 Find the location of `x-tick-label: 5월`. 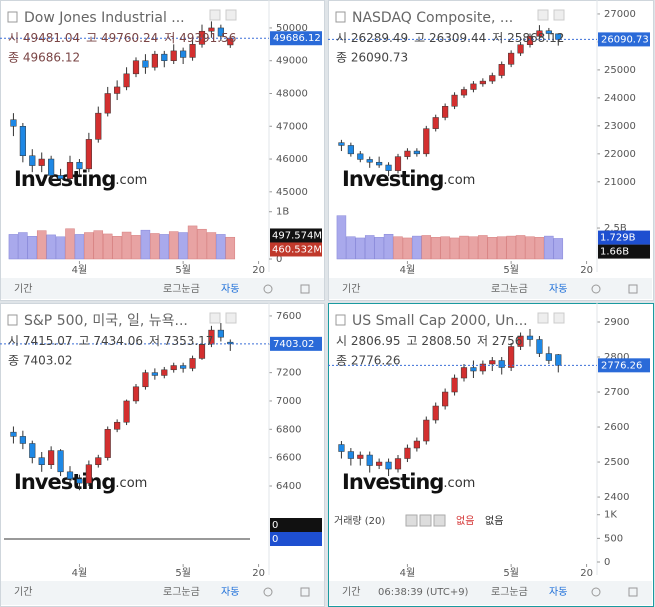

x-tick-label: 5월 is located at coordinates (511, 270).